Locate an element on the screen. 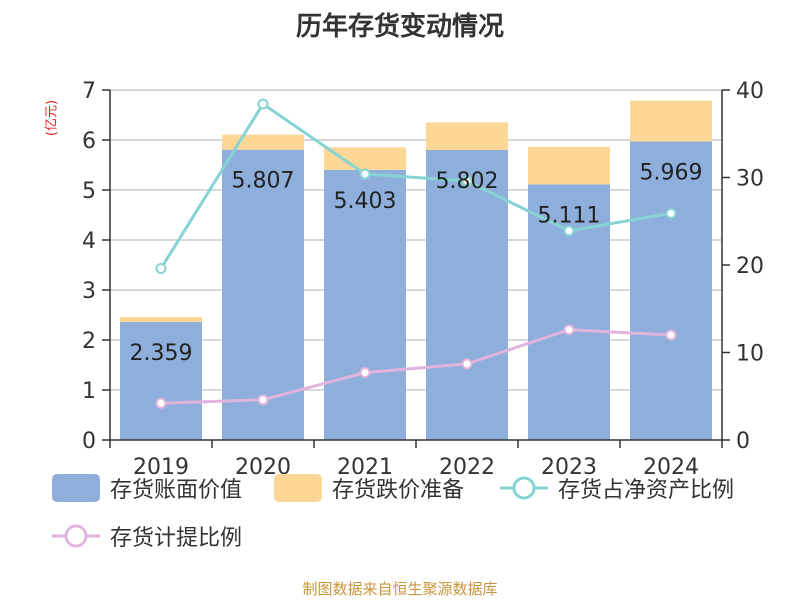 This screenshot has width=800, height=600. legend-label-provision-ratio: 存货计提比例 is located at coordinates (176, 538).